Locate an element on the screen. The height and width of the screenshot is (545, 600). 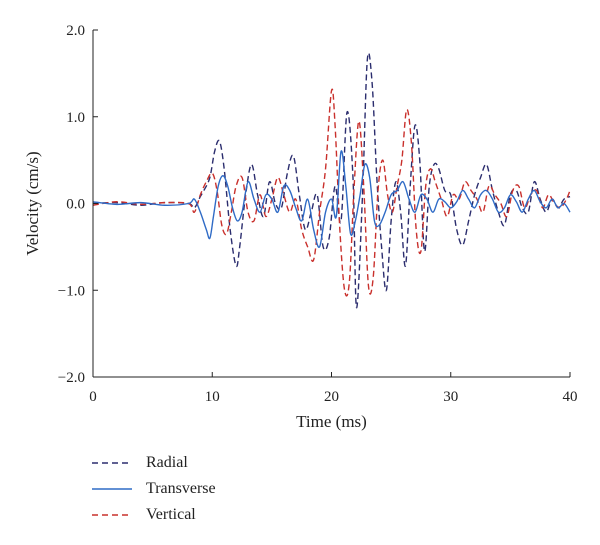
x-tick-label: 20 is located at coordinates (331, 397).